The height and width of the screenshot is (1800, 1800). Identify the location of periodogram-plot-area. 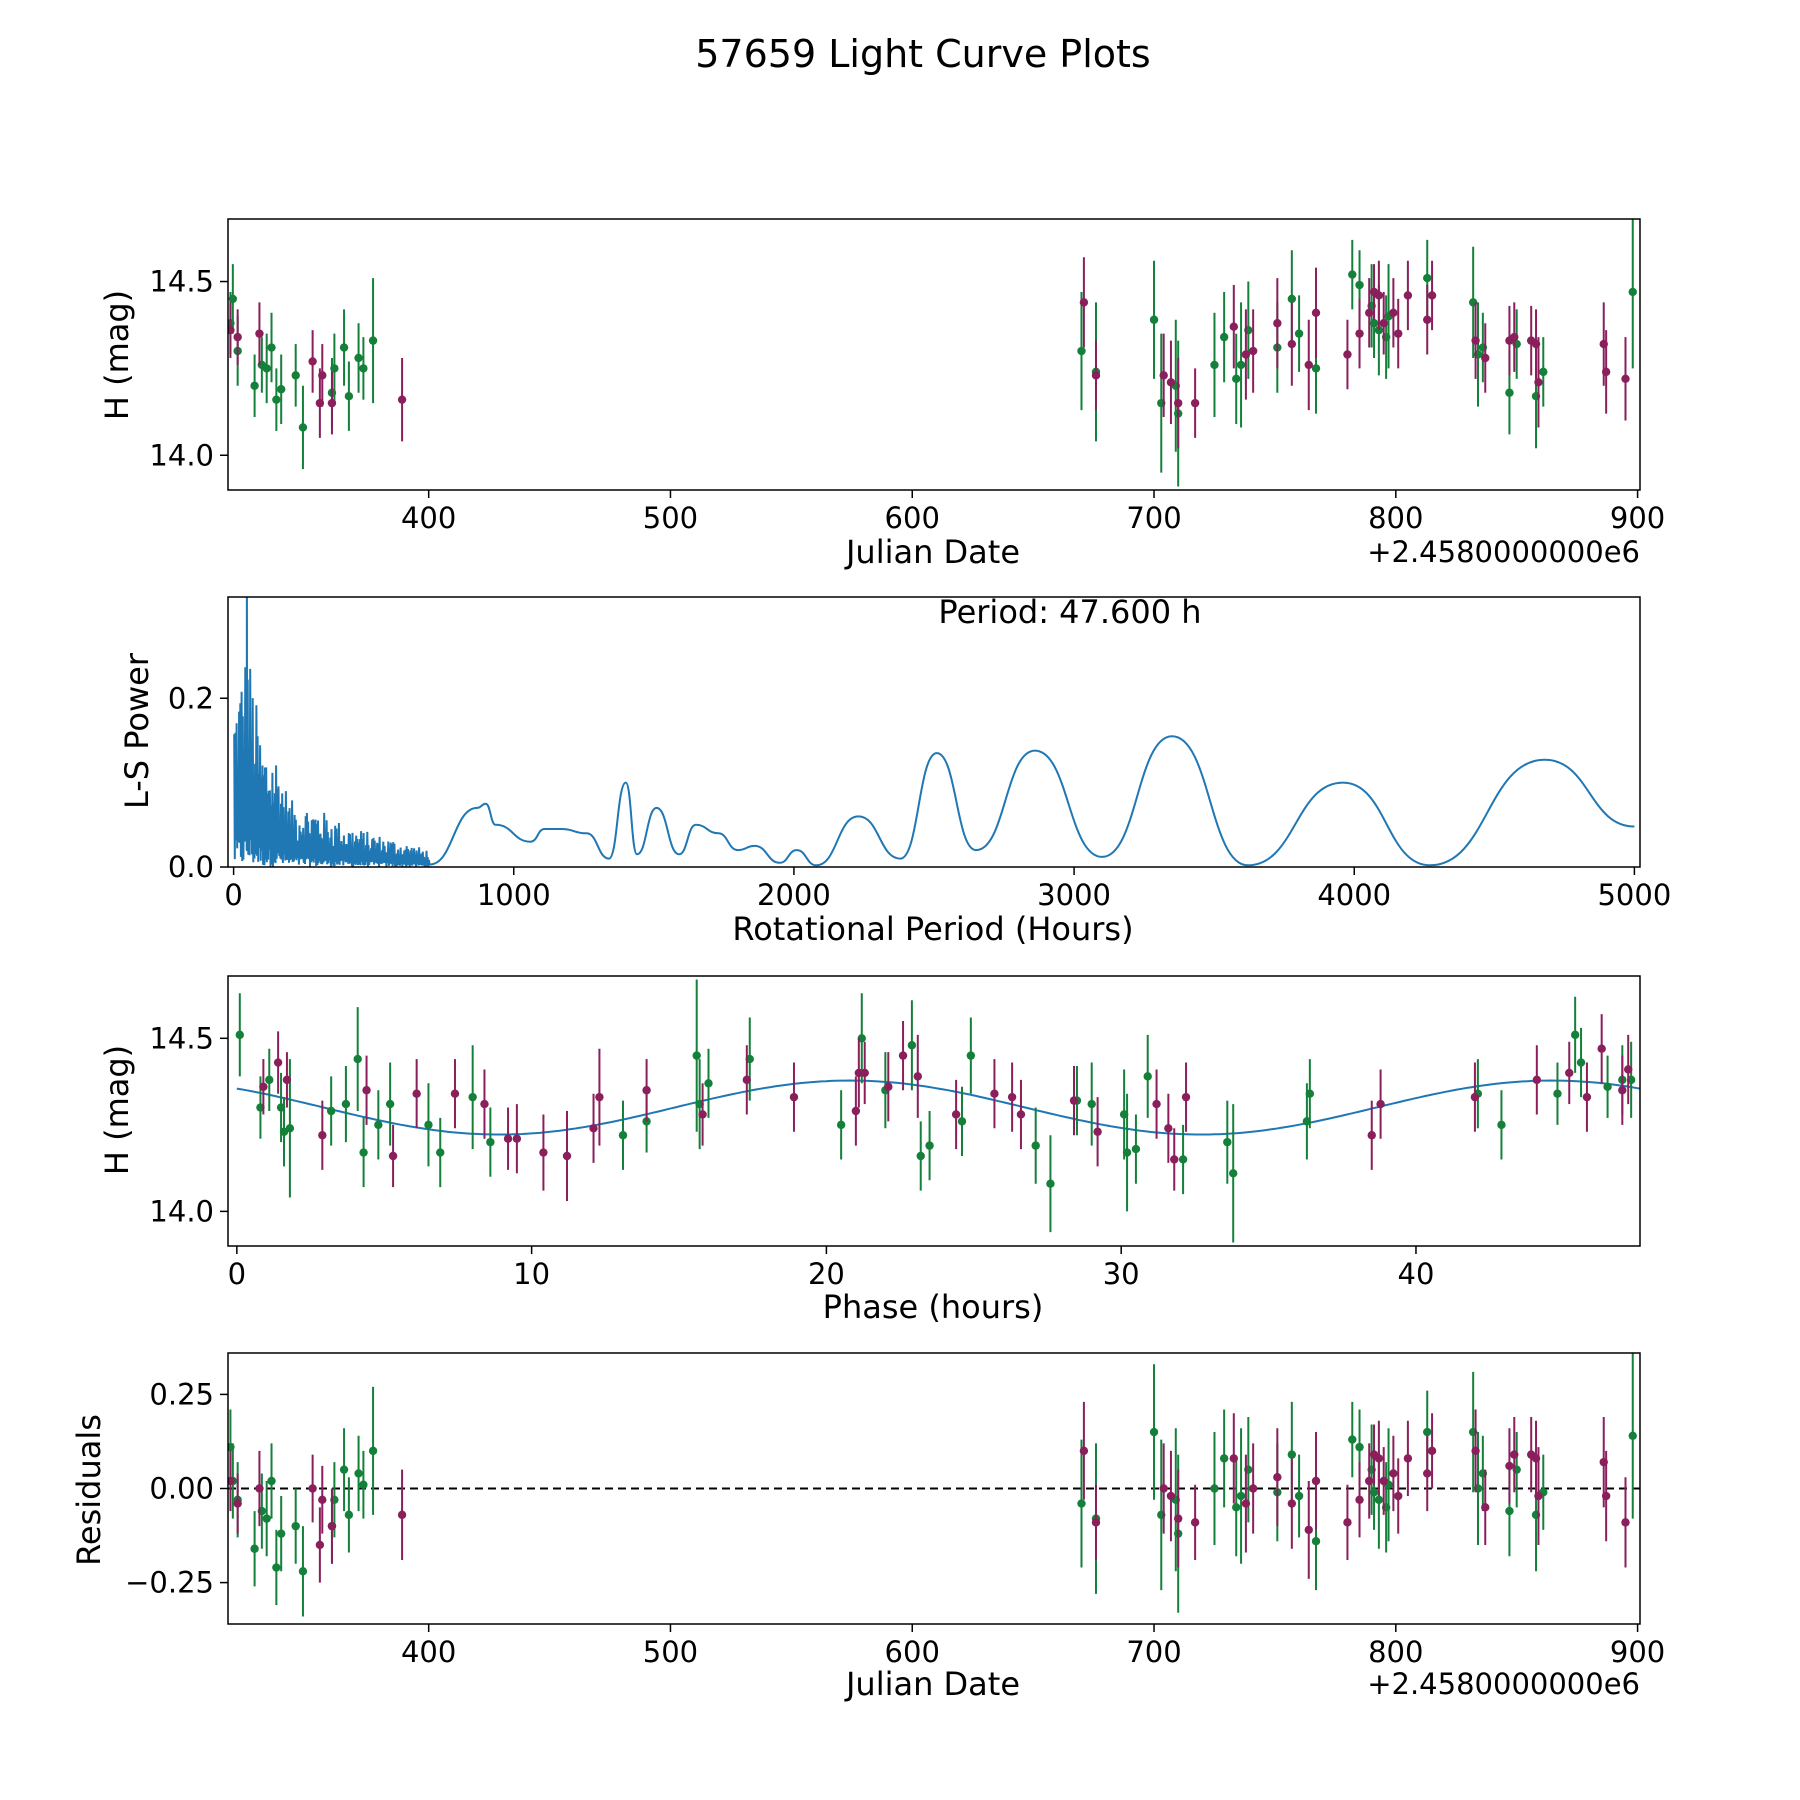
(934, 732).